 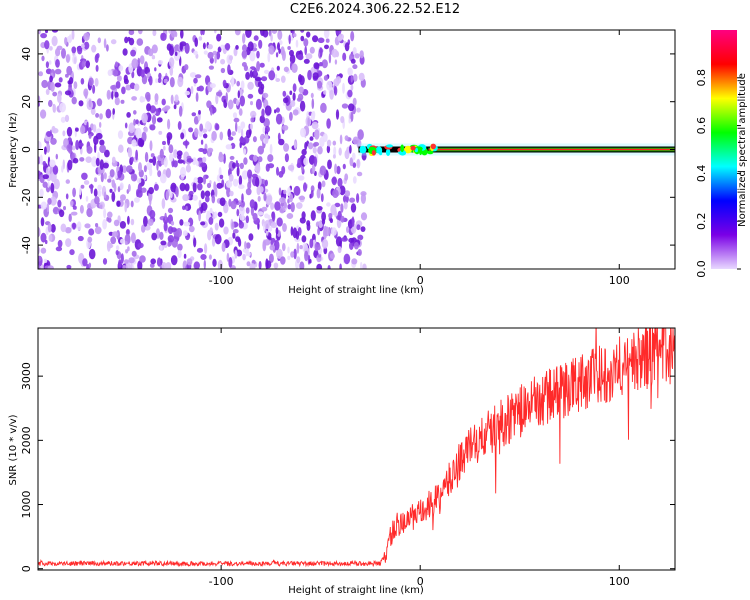 What do you see at coordinates (13, 150) in the screenshot?
I see `top-y-axis-label: Frequency (Hz)` at bounding box center [13, 150].